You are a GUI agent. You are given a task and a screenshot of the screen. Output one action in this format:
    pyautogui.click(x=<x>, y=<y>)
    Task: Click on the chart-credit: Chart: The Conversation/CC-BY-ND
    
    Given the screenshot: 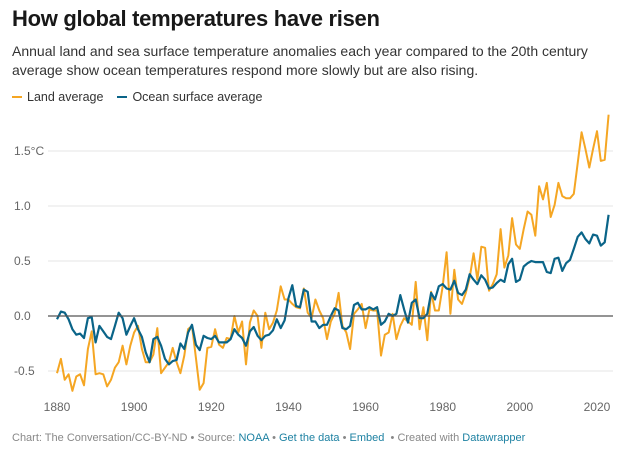 What is the action you would take?
    pyautogui.click(x=100, y=438)
    